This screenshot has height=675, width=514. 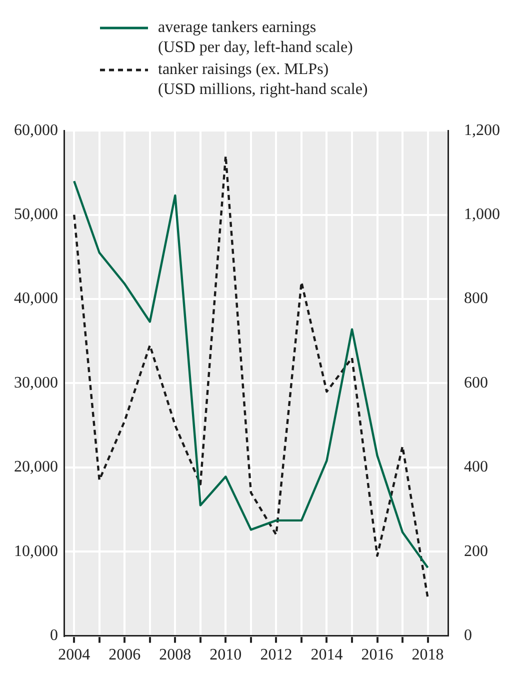 What do you see at coordinates (482, 130) in the screenshot?
I see `y2-tick-label: 1,200` at bounding box center [482, 130].